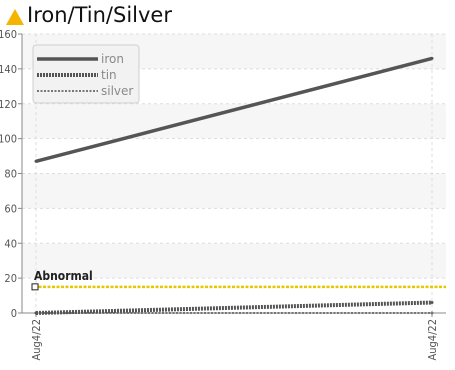  What do you see at coordinates (117, 91) in the screenshot?
I see `legend-label-silver: silver` at bounding box center [117, 91].